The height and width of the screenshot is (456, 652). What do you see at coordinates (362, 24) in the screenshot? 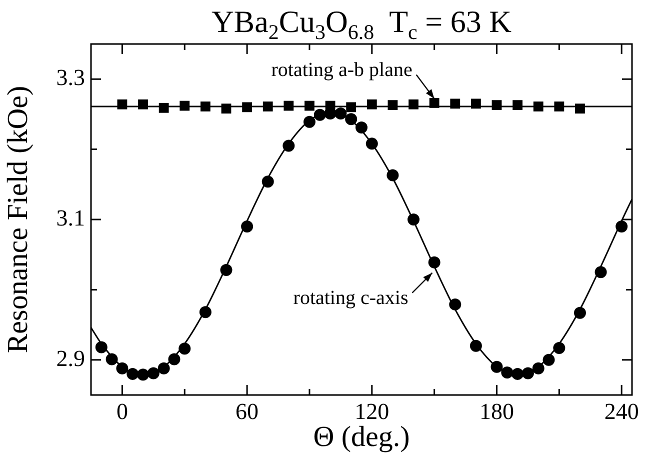
I see `chart-title: YBa$_{2}$Cu$_{3}$O$_{6.8}$ T$_{c}$ = 63 K` at bounding box center [362, 24].